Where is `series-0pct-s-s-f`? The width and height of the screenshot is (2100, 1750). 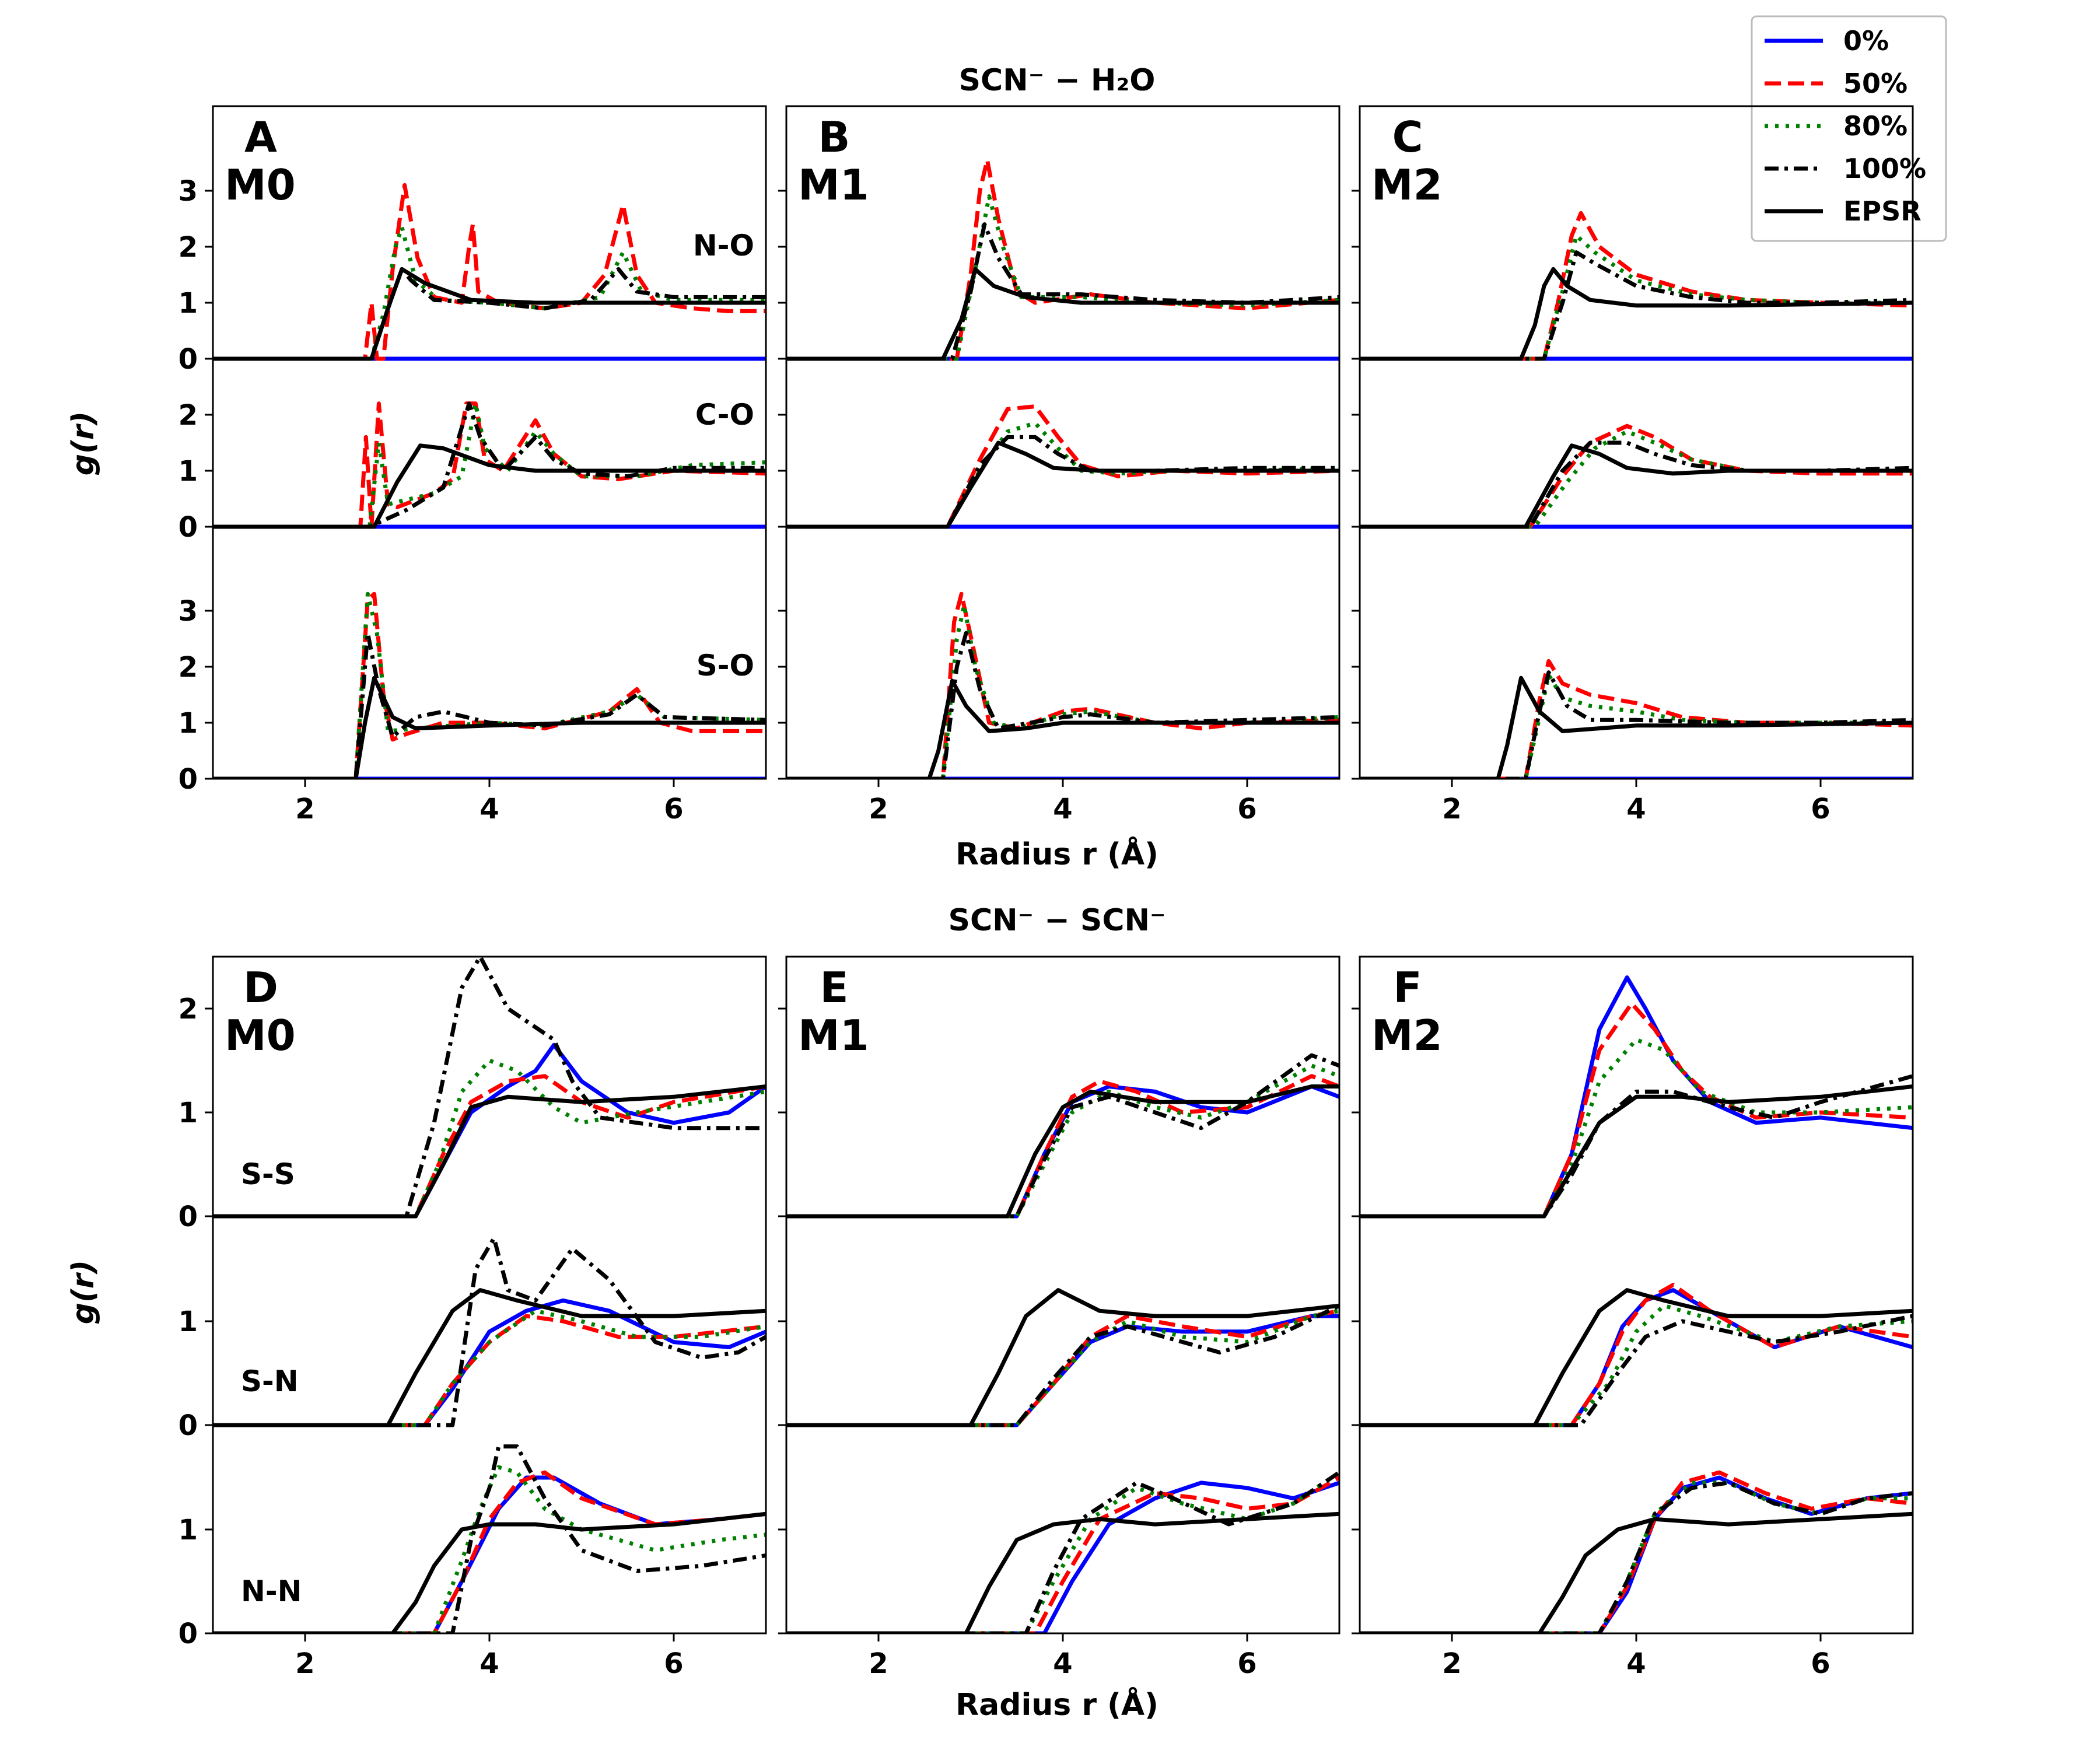
series-0pct-s-s-f is located at coordinates (1636, 1097).